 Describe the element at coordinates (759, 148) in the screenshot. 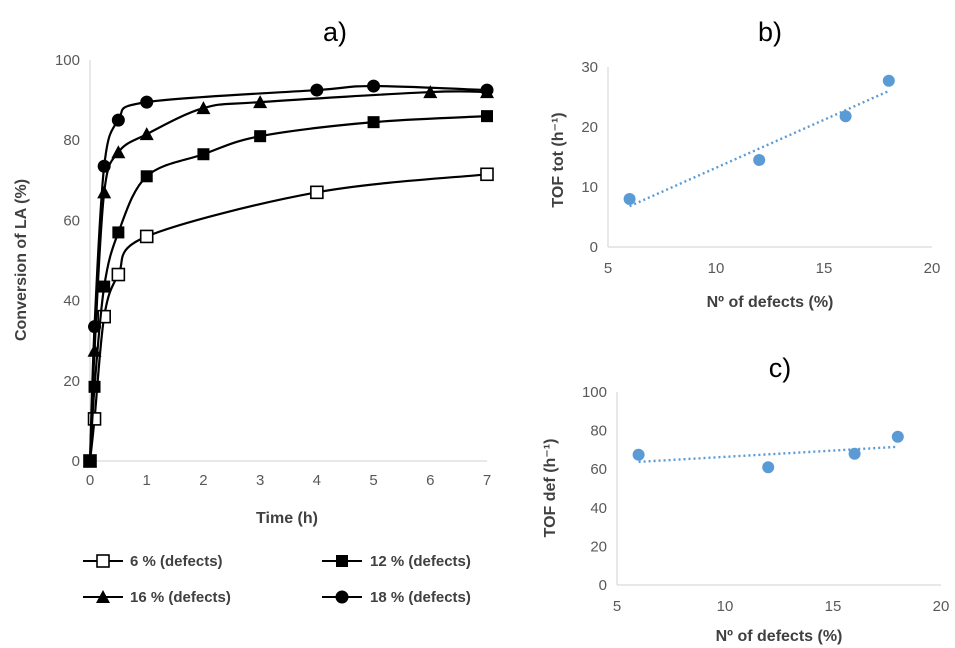

I see `trendline` at that location.